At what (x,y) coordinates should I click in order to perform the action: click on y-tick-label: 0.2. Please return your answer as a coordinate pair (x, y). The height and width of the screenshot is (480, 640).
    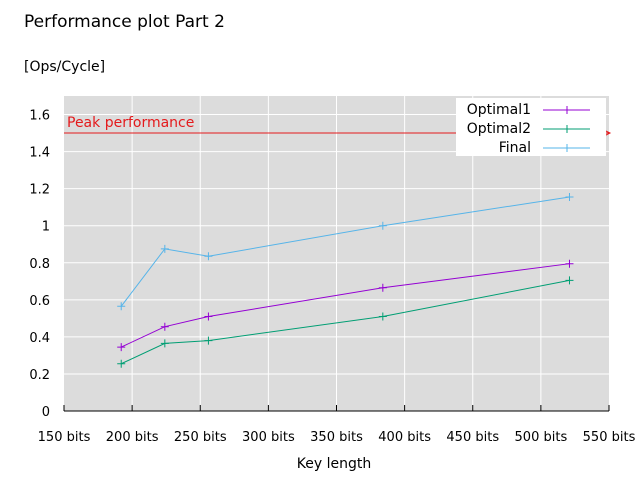
    Looking at the image, I should click on (39, 375).